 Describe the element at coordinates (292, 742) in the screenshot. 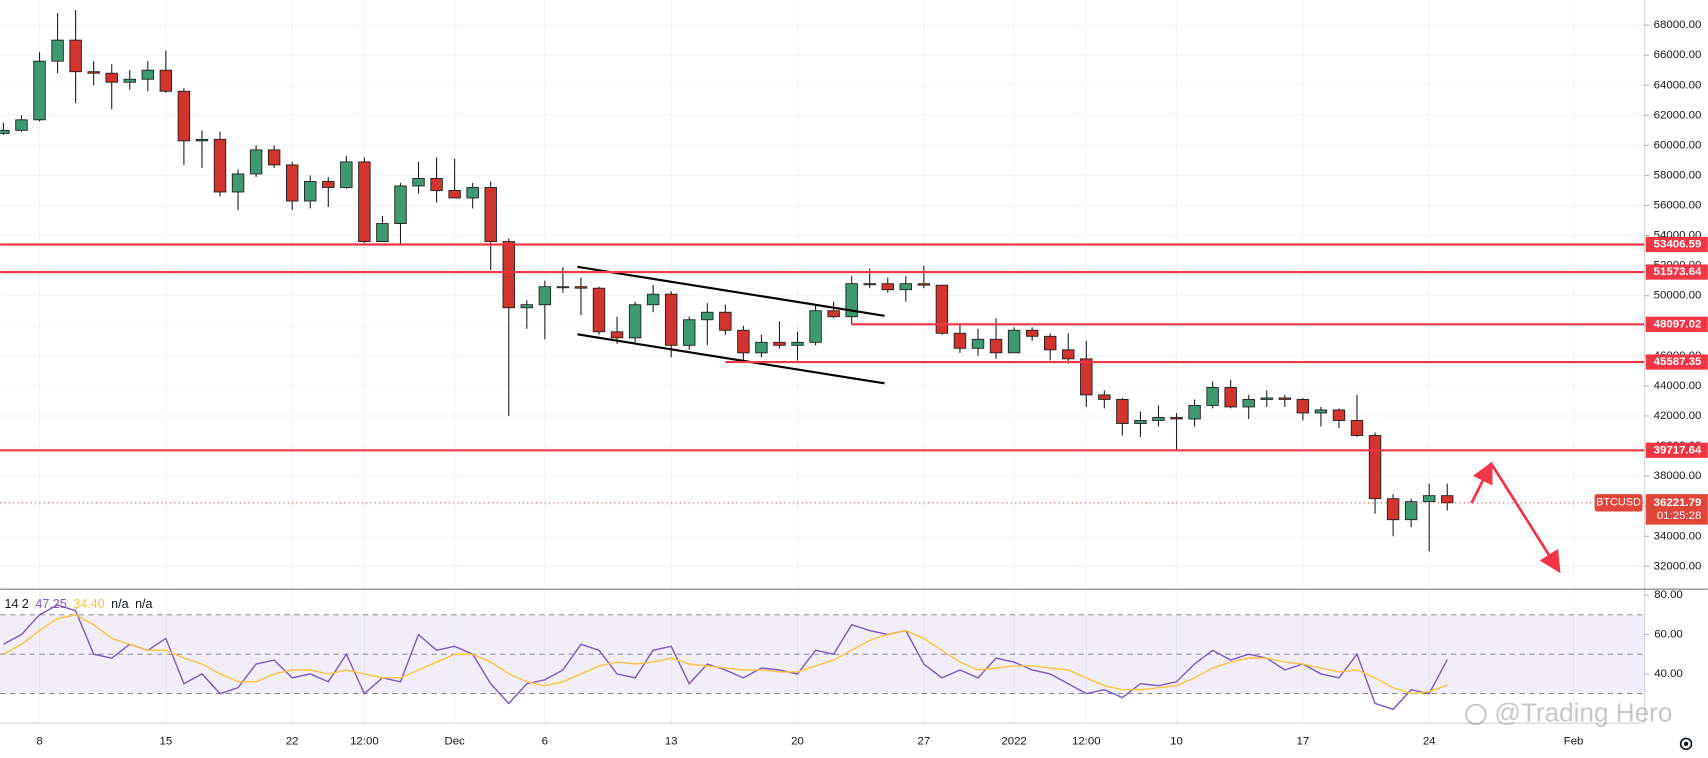

I see `x-tick-label: 22` at that location.